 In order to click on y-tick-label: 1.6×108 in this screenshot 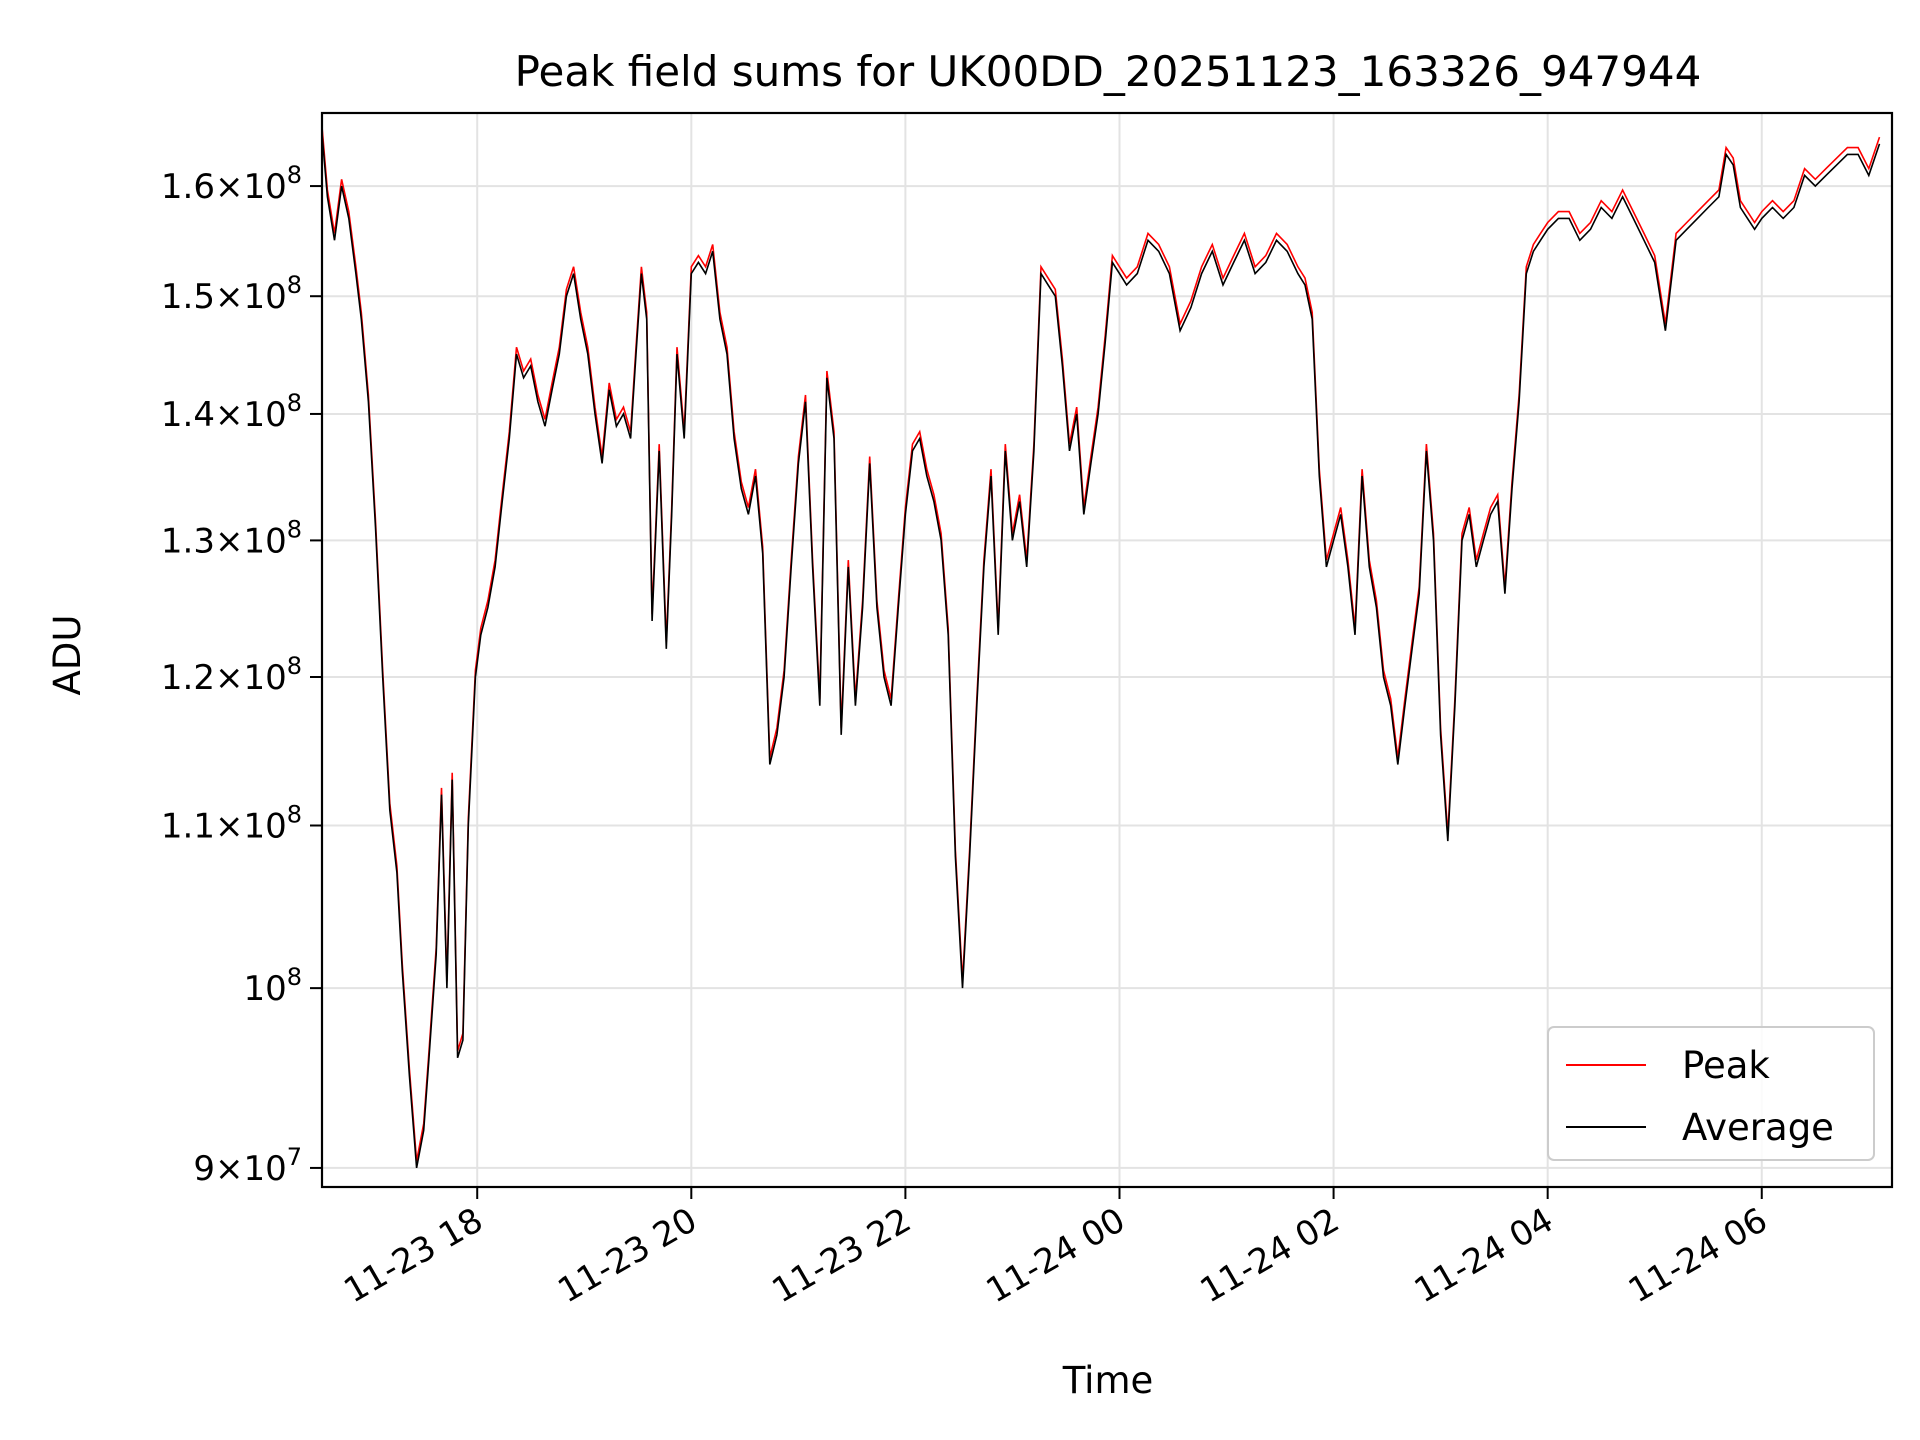, I will do `click(231, 184)`.